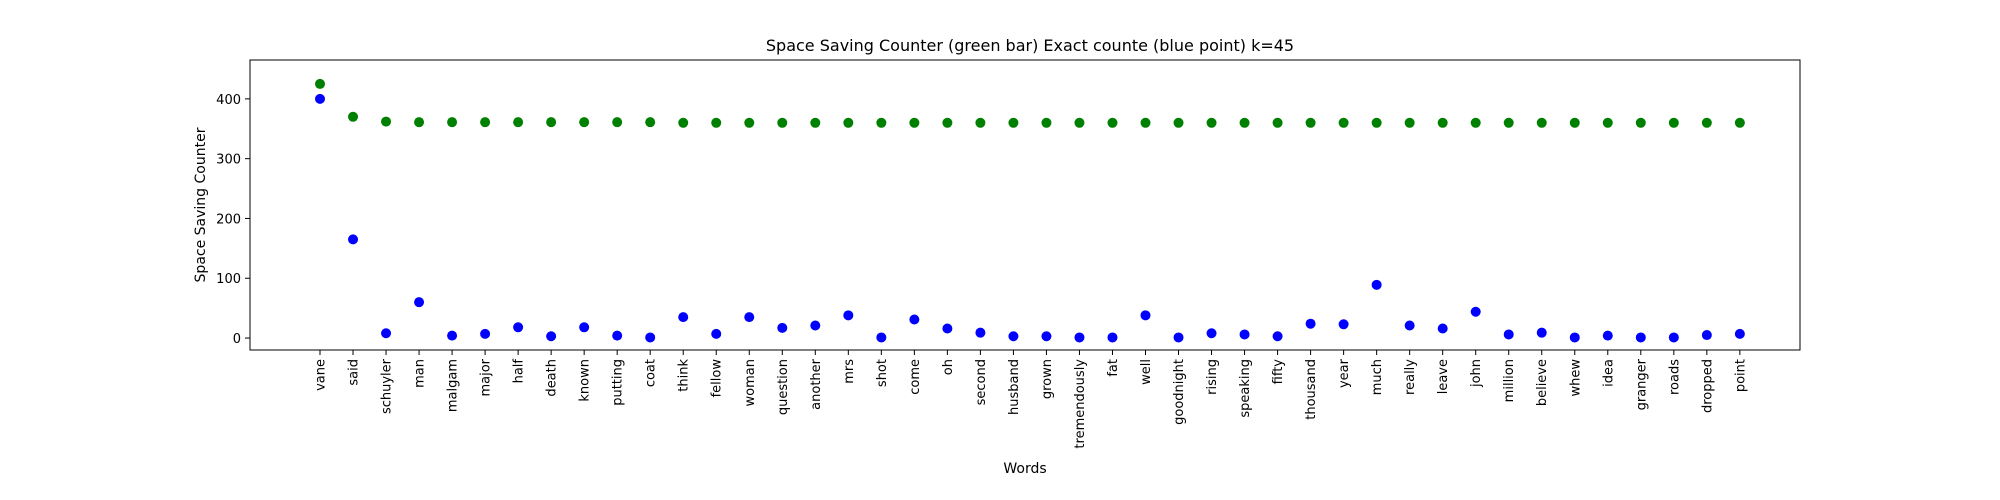 The height and width of the screenshot is (500, 2000). I want to click on x-tick-label: fifty, so click(1278, 372).